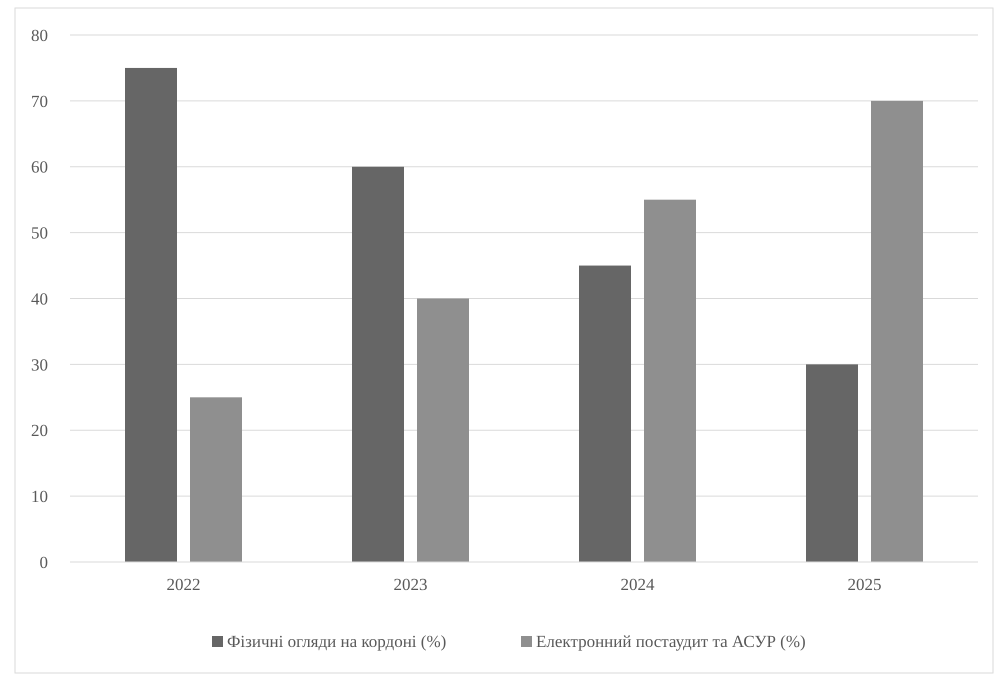  I want to click on y-tick-label: 80, so click(39, 35).